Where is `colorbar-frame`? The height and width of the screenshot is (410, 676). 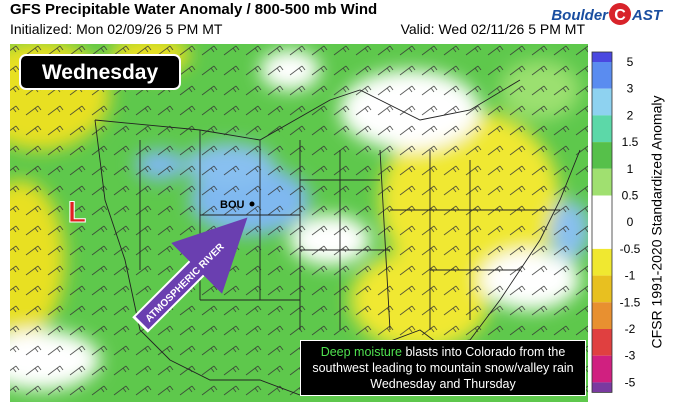 colorbar-frame is located at coordinates (602, 222).